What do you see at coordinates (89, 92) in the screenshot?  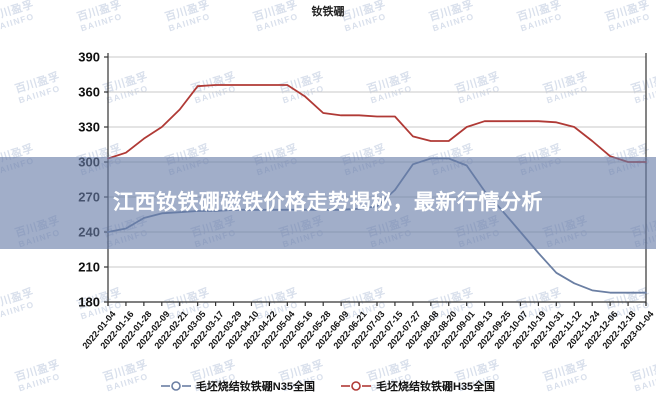 I see `y-axis-tick-label: 360` at bounding box center [89, 92].